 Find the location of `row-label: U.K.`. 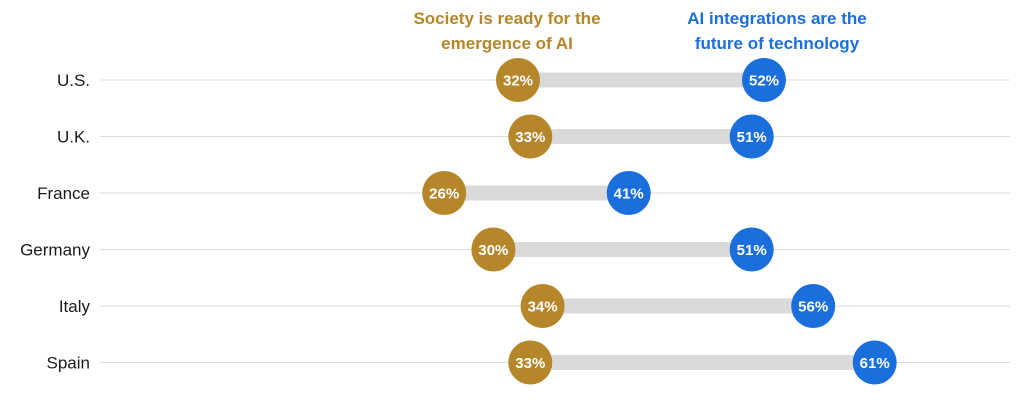

row-label: U.K. is located at coordinates (73, 137).